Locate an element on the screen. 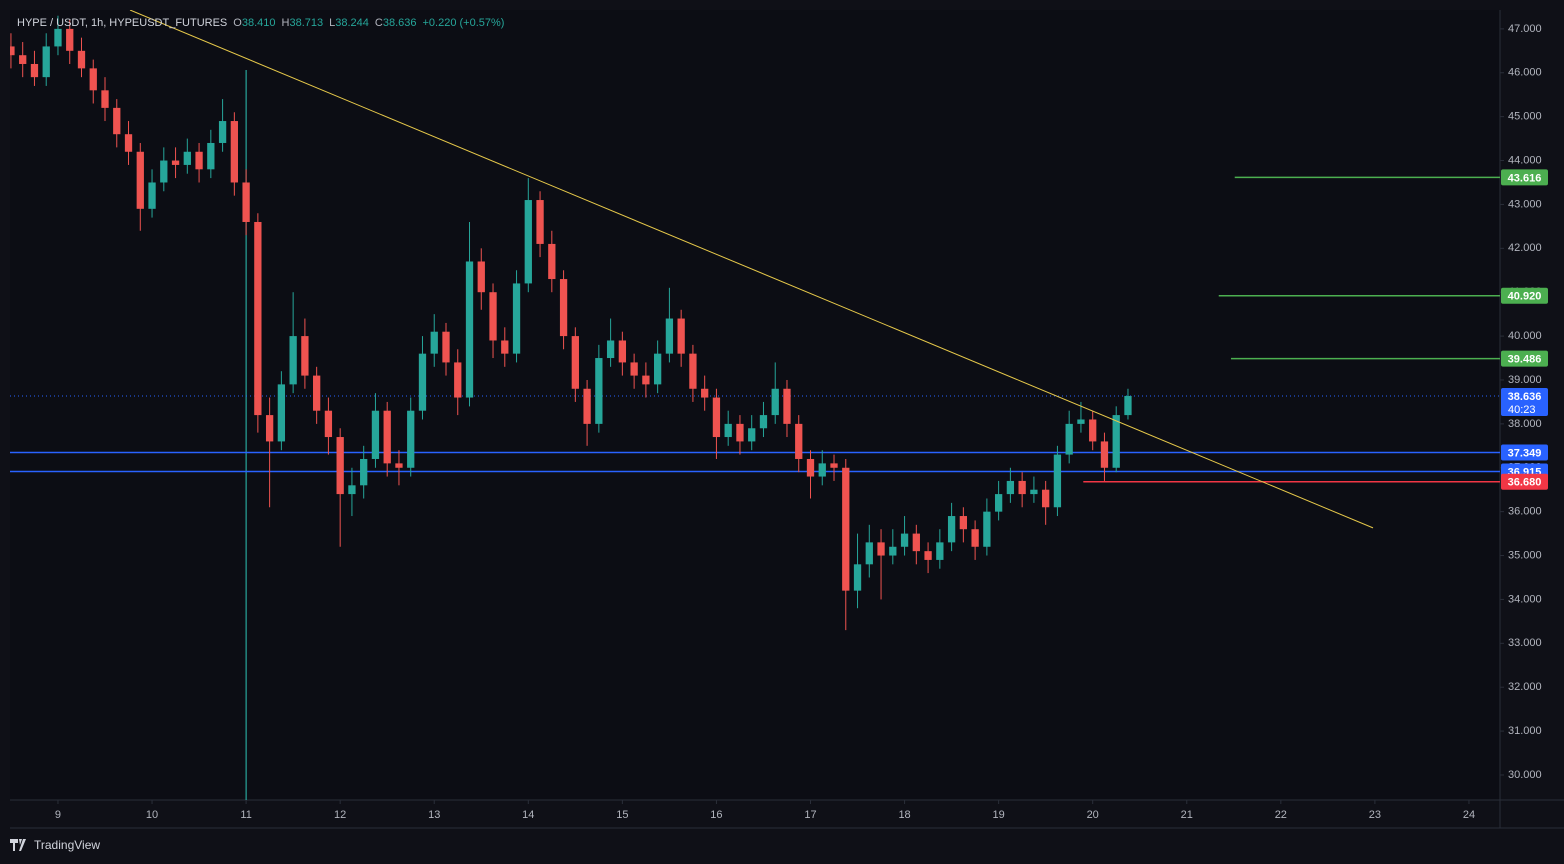  countdown: 40:23 is located at coordinates (1522, 410).